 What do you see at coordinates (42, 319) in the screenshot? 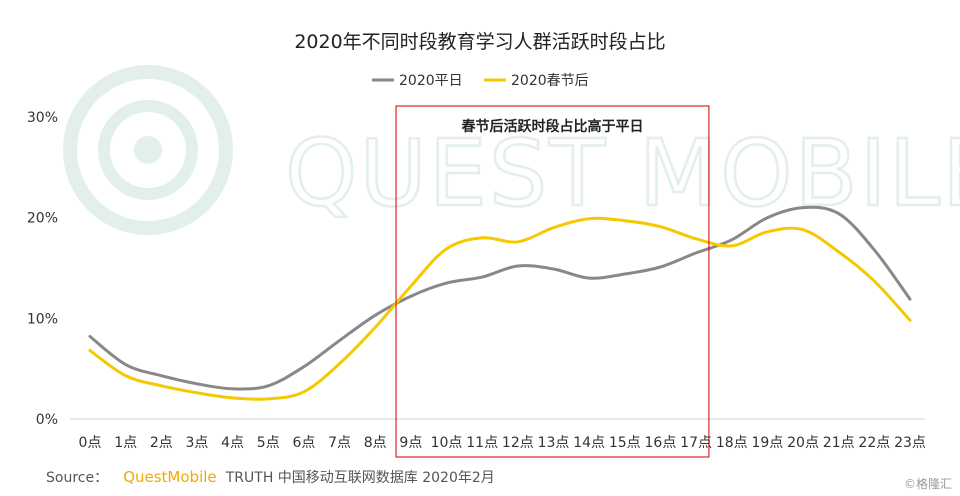
I see `y-tick-label: 10%` at bounding box center [42, 319].